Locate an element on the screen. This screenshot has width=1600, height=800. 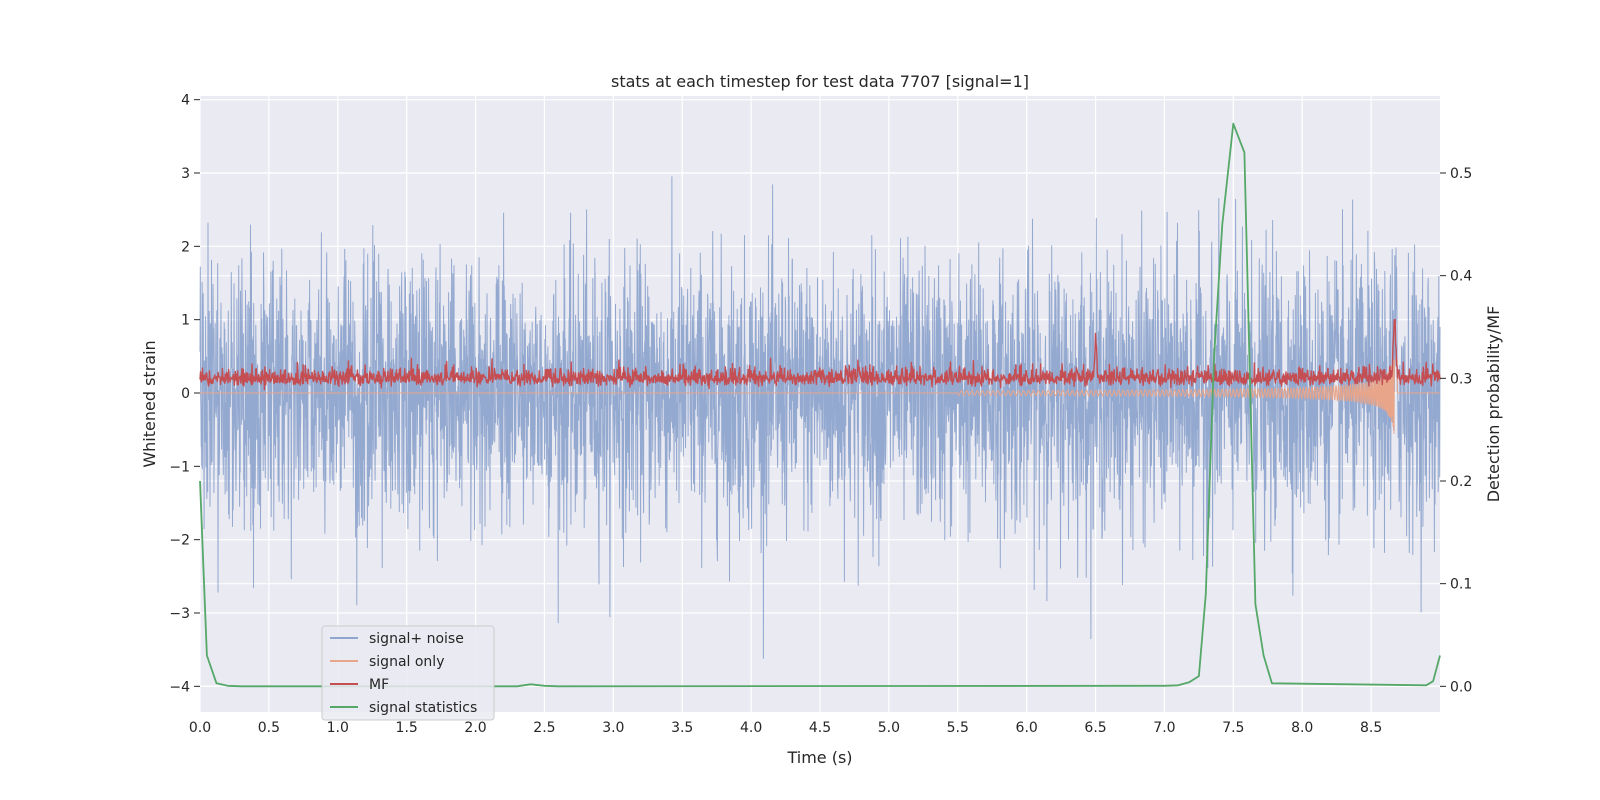
x-tick-label: 0.5 is located at coordinates (269, 728).